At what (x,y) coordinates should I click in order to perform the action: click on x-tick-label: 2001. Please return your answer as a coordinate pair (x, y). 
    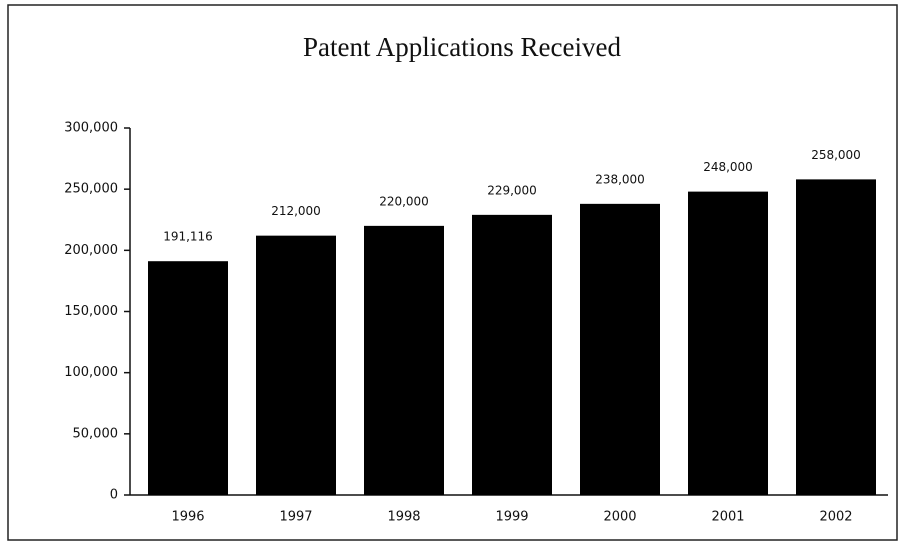
    Looking at the image, I should click on (727, 517).